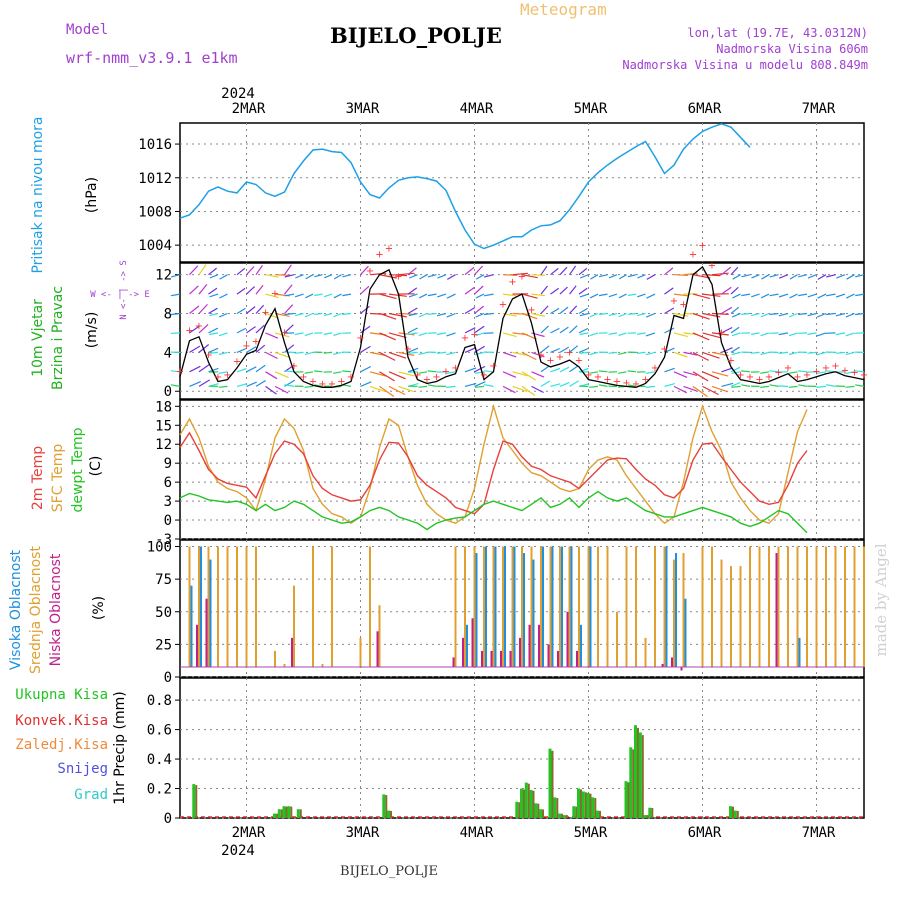 The height and width of the screenshot is (900, 900). Describe the element at coordinates (163, 407) in the screenshot. I see `temp-ytick-label: 18` at that location.